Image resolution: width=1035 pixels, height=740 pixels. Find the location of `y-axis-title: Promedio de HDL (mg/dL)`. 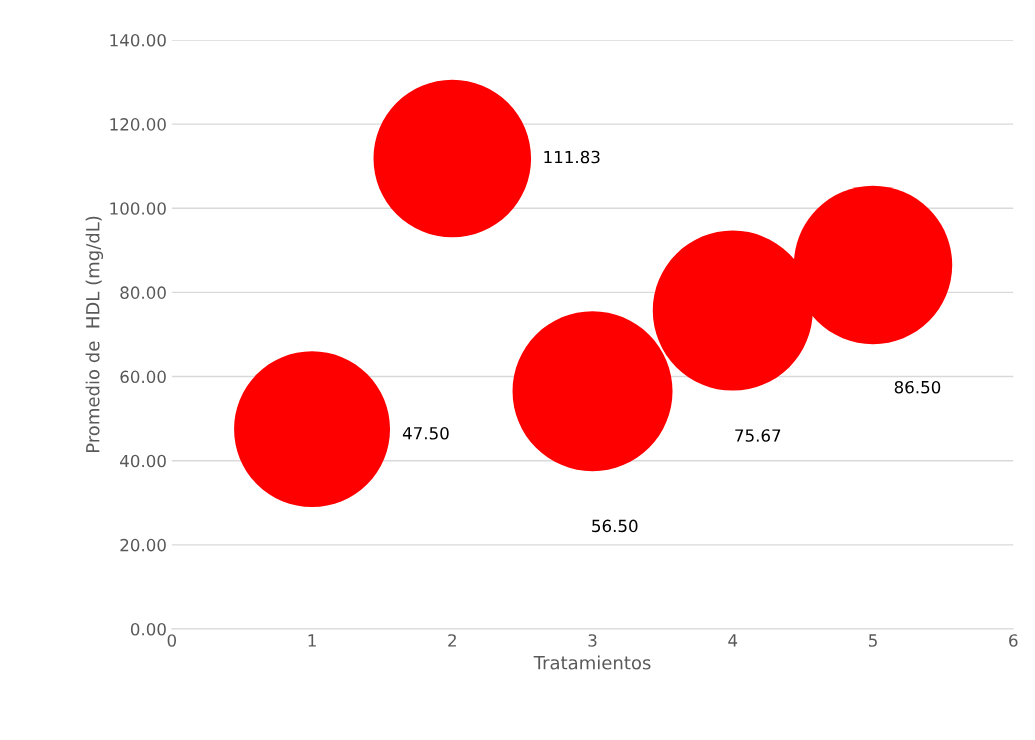

y-axis-title: Promedio de HDL (mg/dL) is located at coordinates (94, 334).